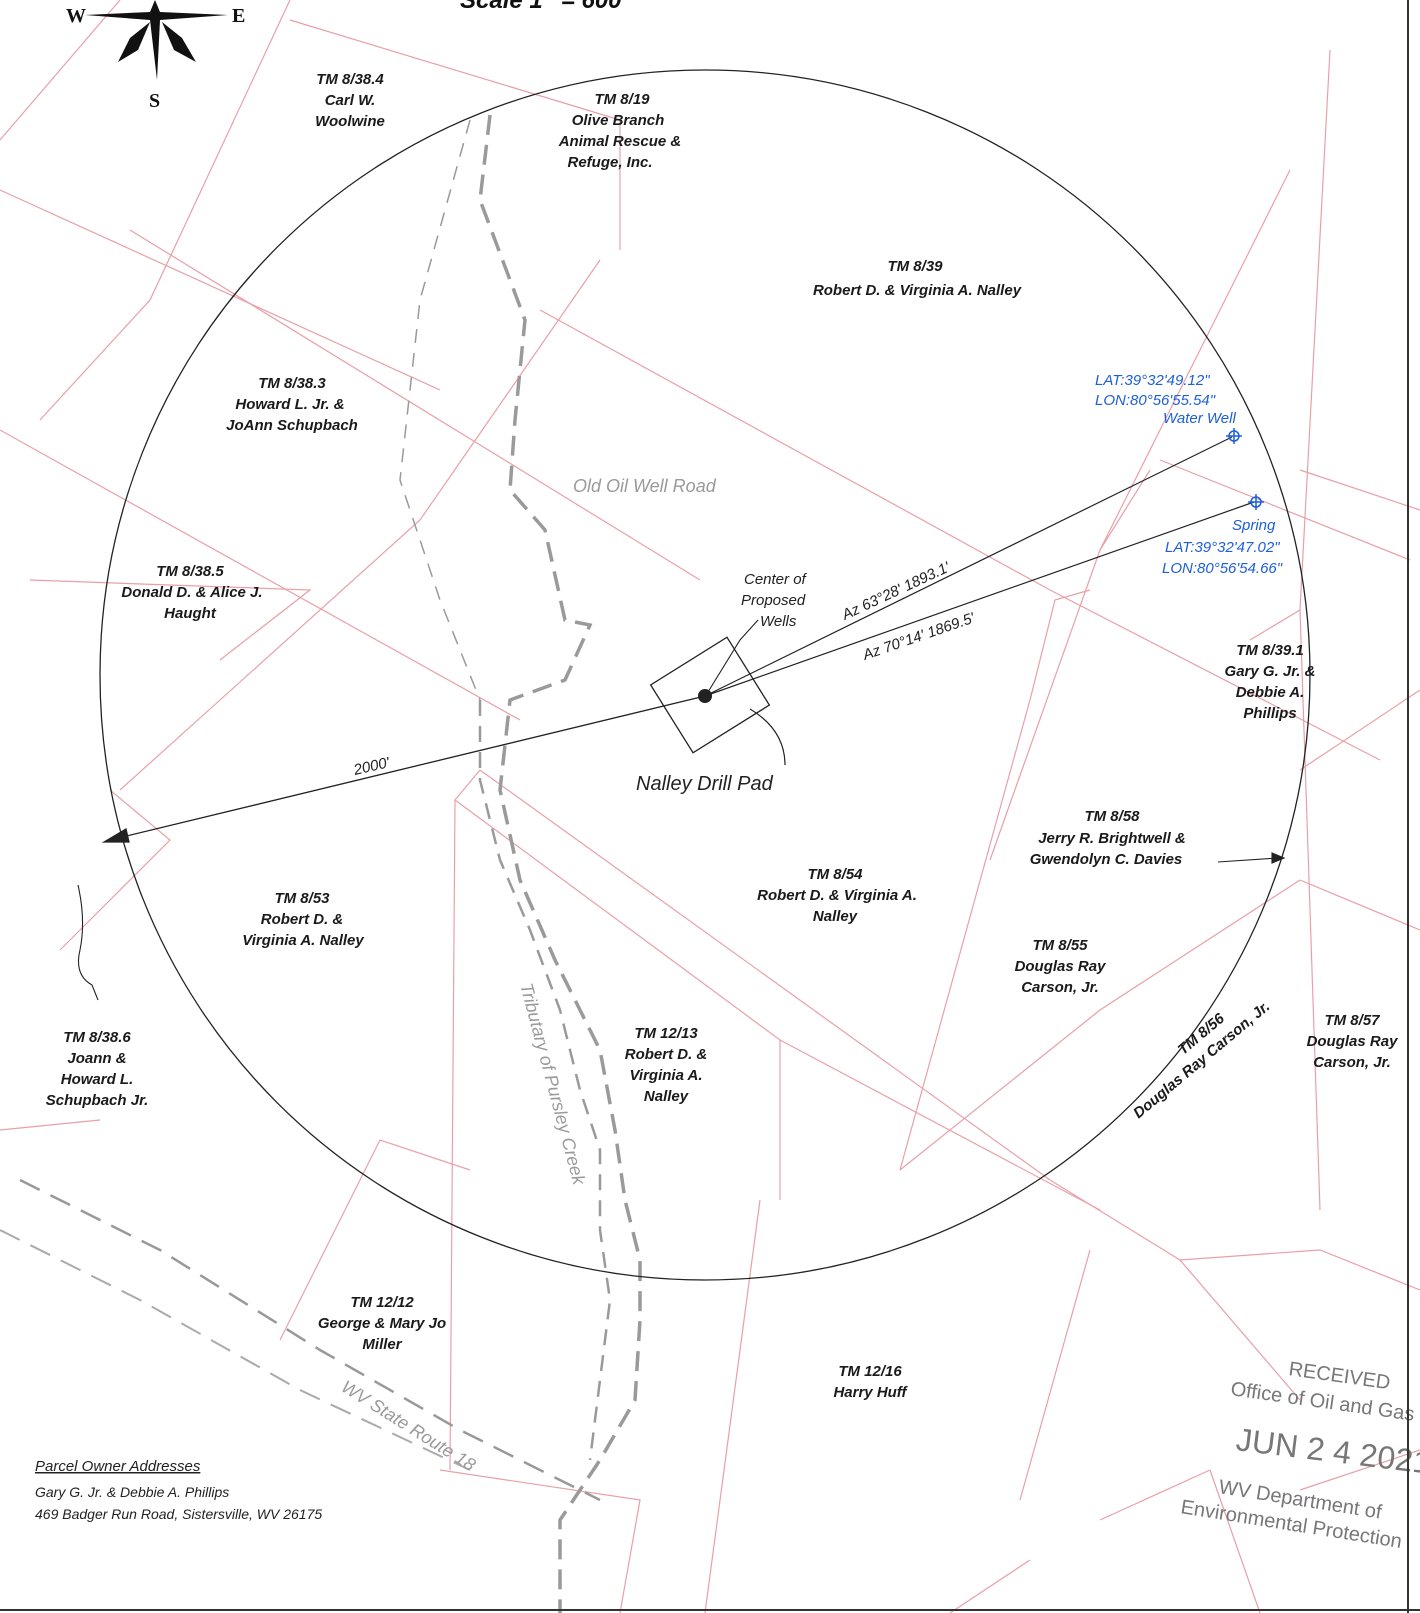  I want to click on svg-text: Miller, so click(382, 1344).